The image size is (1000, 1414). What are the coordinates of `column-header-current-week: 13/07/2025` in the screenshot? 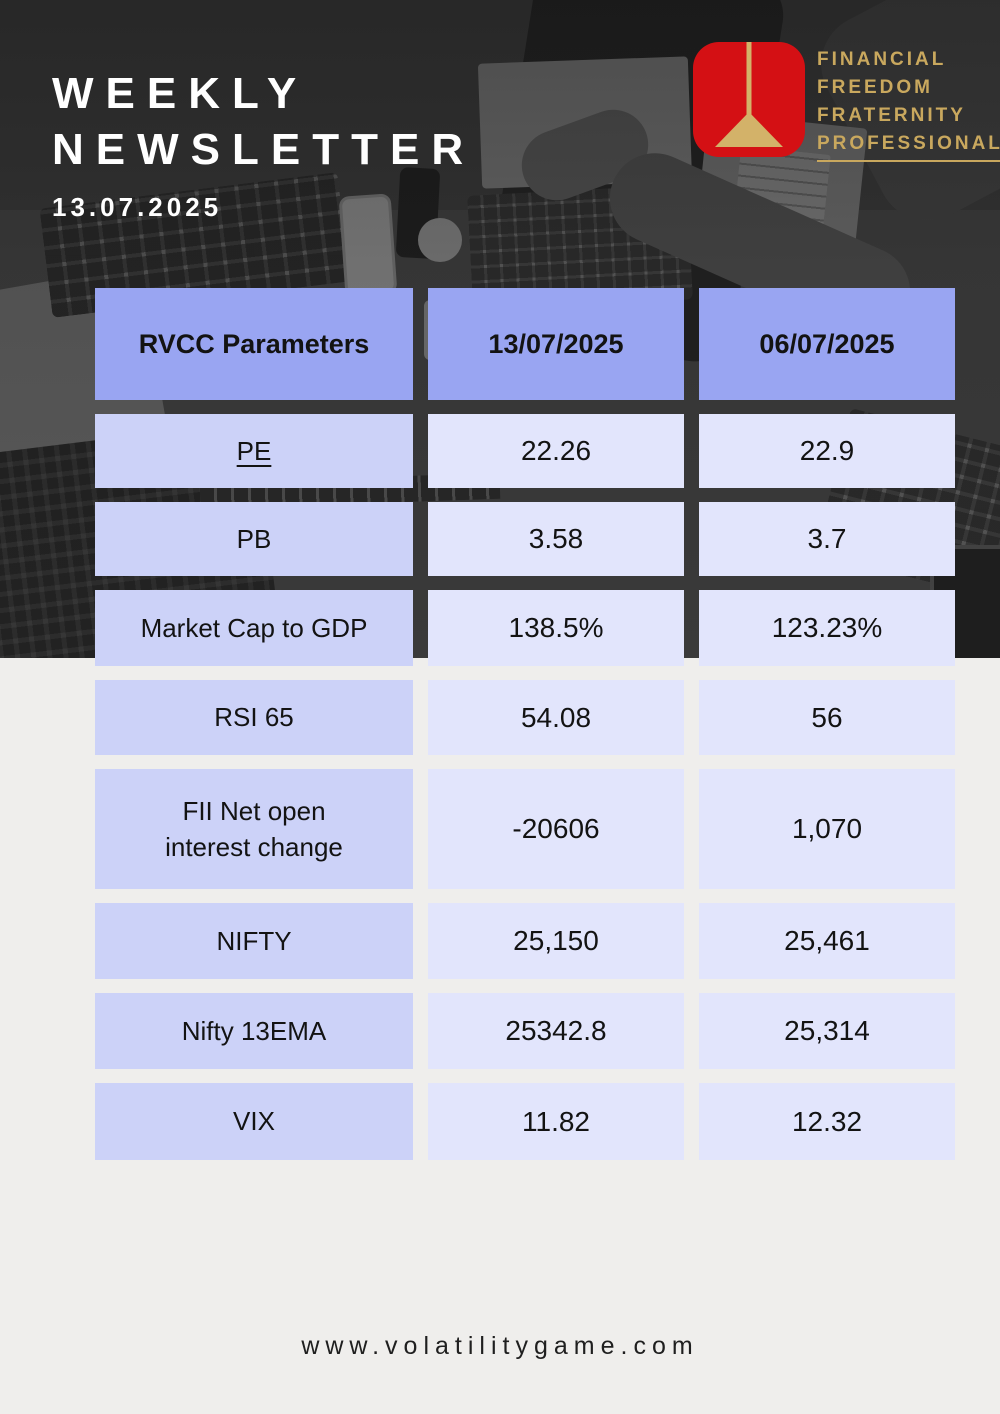 It's located at (556, 344).